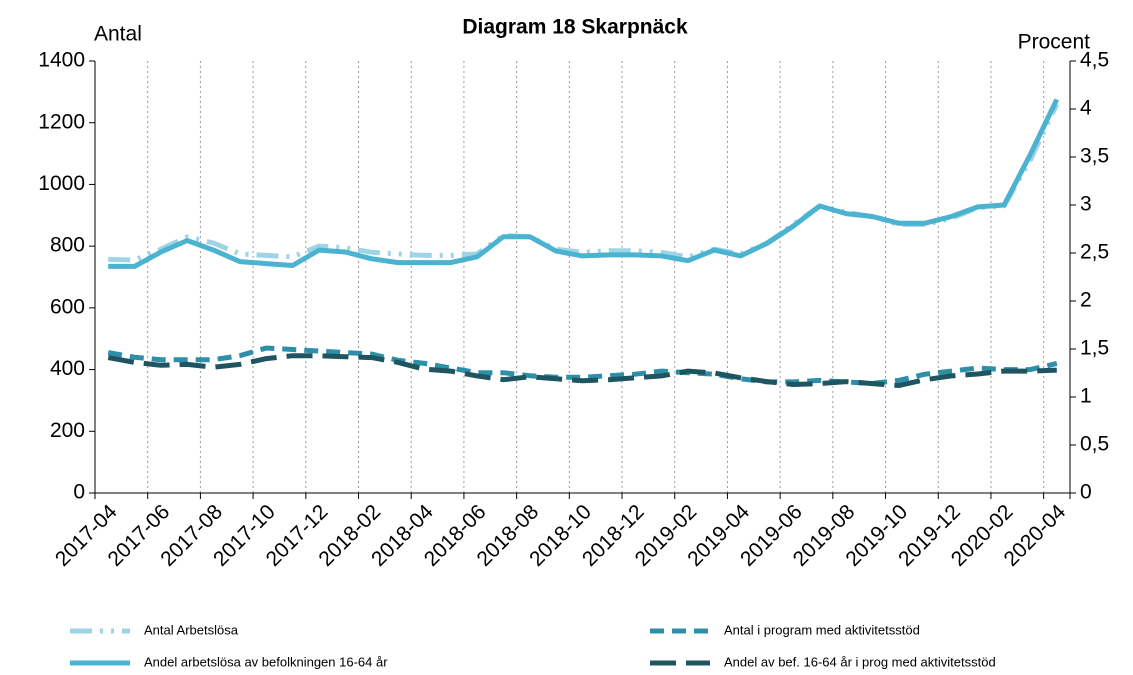 Image resolution: width=1133 pixels, height=675 pixels. I want to click on y2-tick-label: 3,5, so click(1094, 156).